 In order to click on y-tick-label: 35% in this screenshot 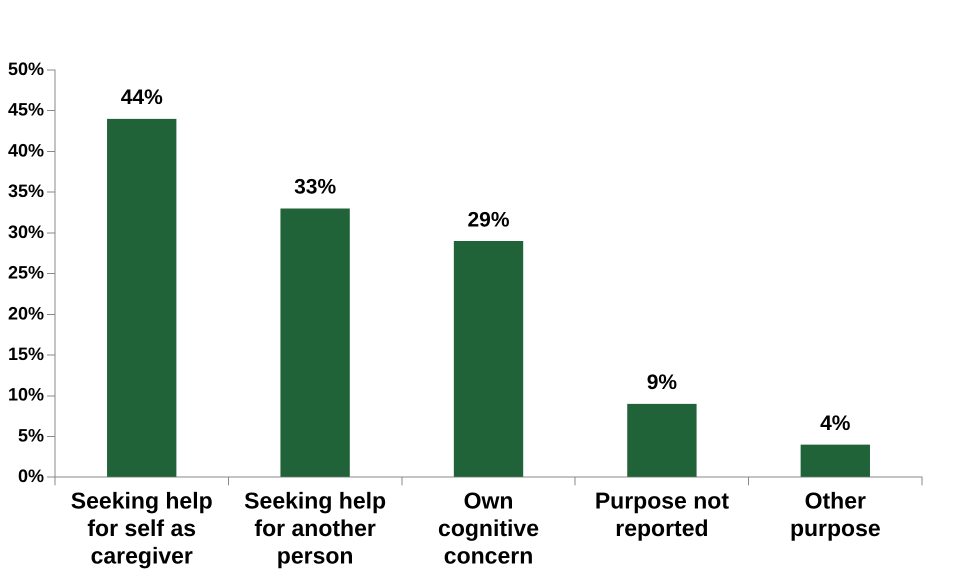, I will do `click(26, 191)`.